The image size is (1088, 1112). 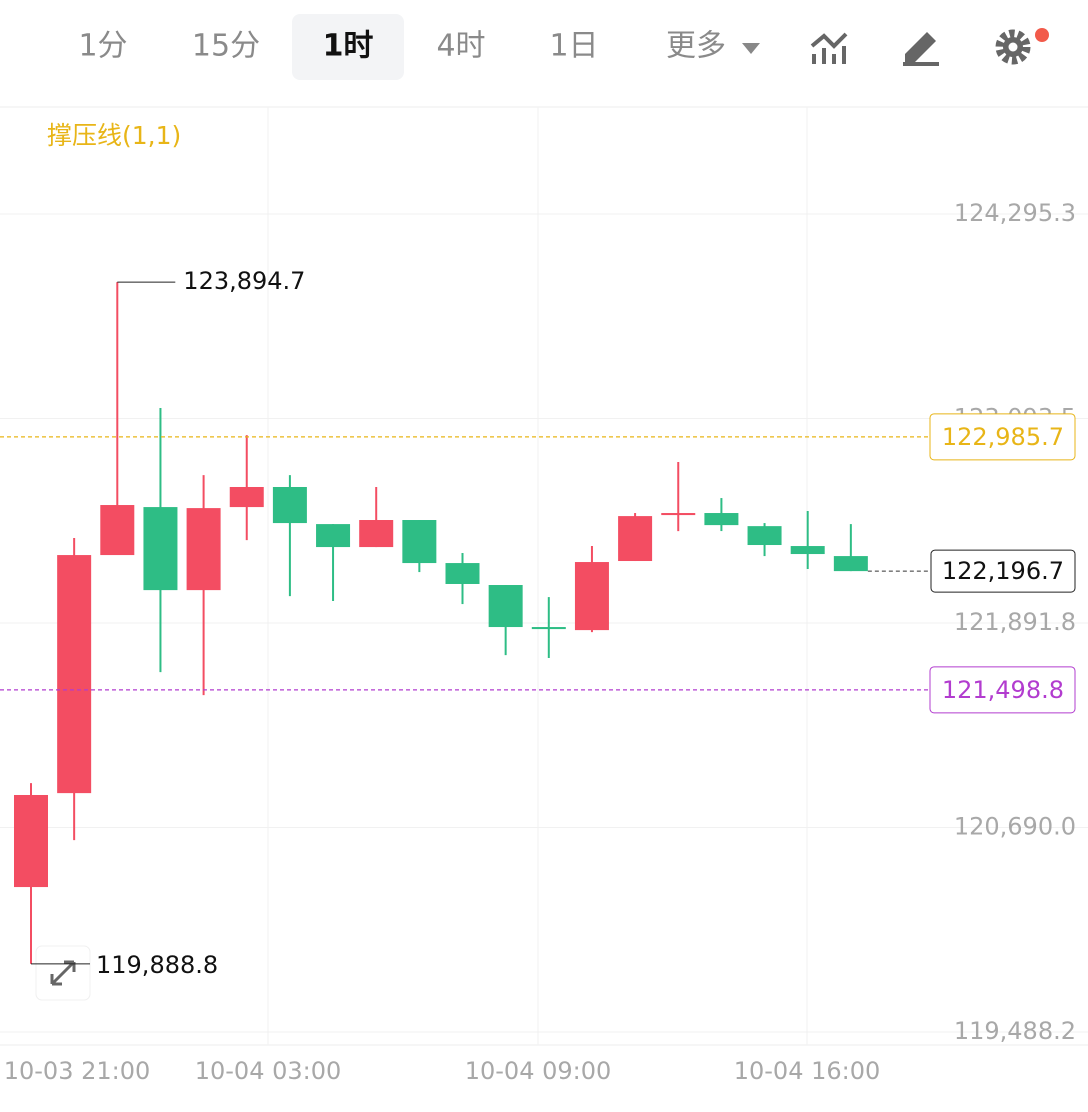 What do you see at coordinates (1015, 1031) in the screenshot?
I see `y-tick-label: 119,488.2` at bounding box center [1015, 1031].